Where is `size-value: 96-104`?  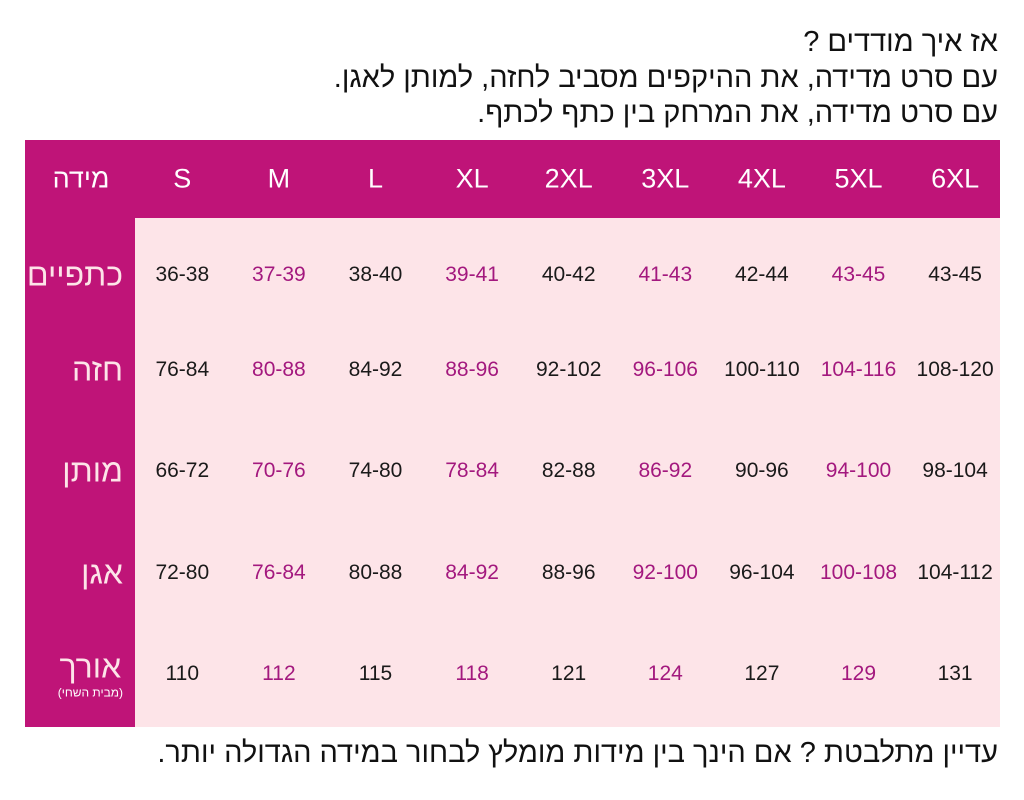
size-value: 96-104 is located at coordinates (762, 572).